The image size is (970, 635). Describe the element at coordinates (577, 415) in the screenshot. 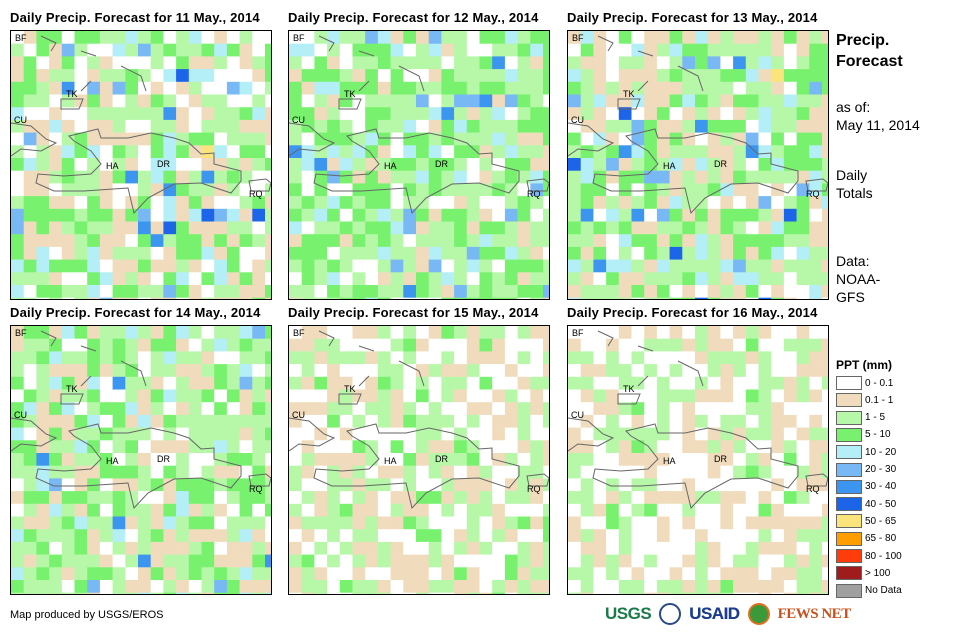

I see `map-label-cu: CU` at that location.